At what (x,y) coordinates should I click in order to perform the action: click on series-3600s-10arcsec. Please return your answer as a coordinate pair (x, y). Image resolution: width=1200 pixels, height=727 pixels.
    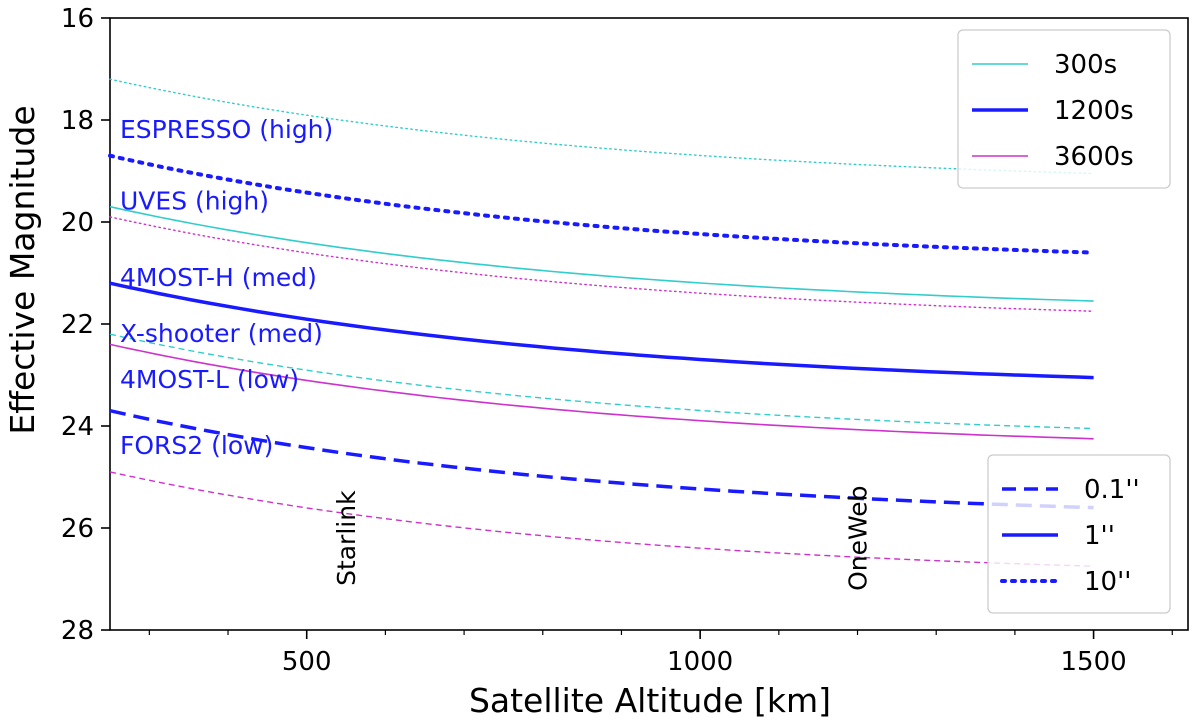
    Looking at the image, I should click on (602, 264).